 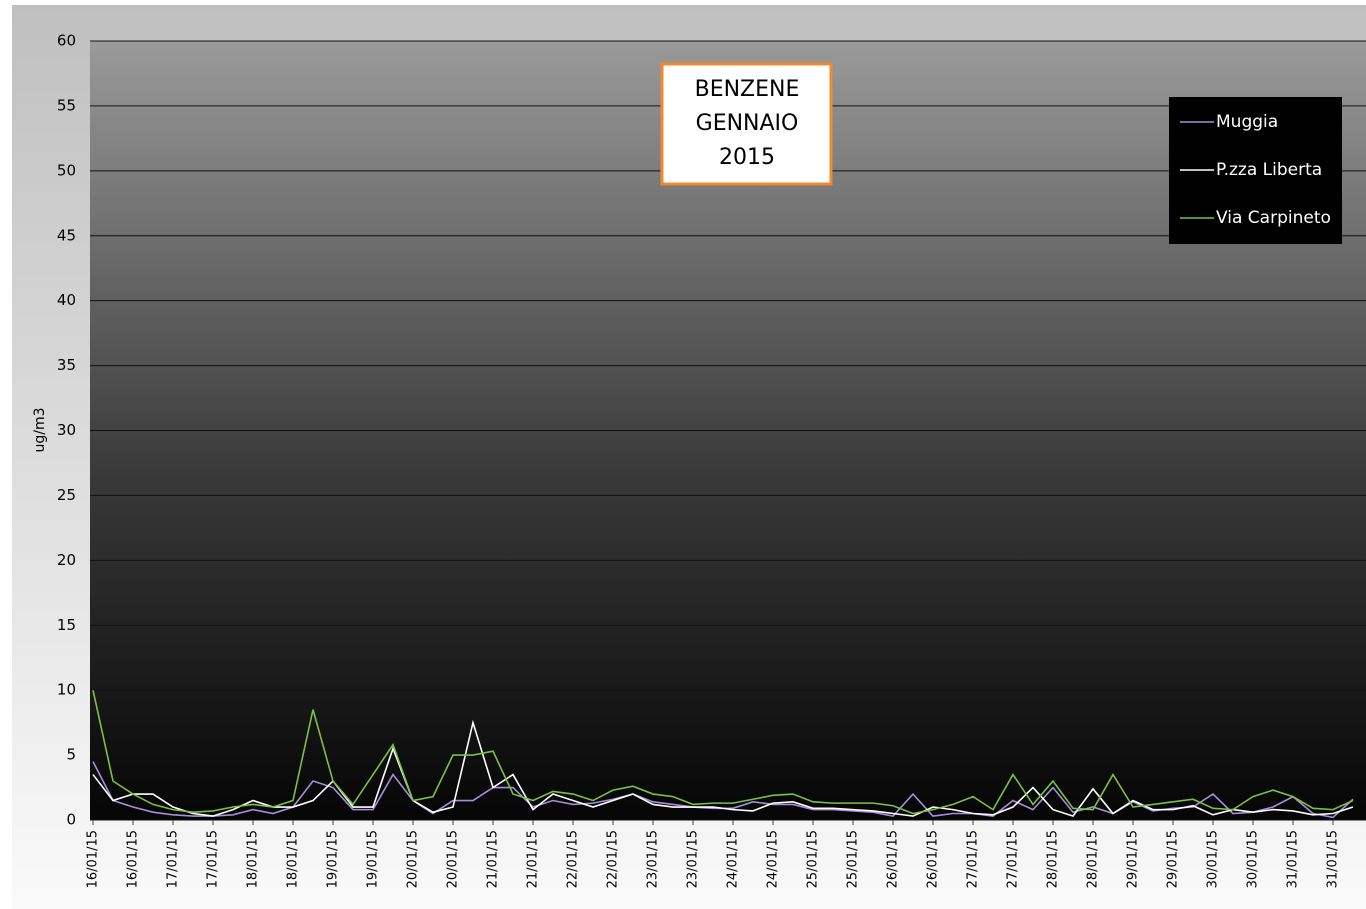 I want to click on legend-label: P.zza Liberta, so click(x=1269, y=170).